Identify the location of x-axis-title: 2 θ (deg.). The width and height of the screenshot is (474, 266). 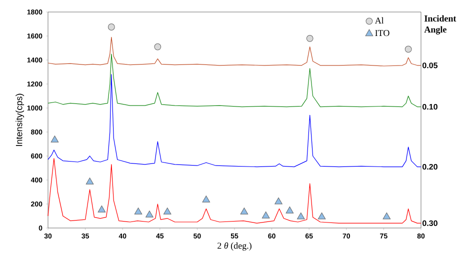
(235, 246).